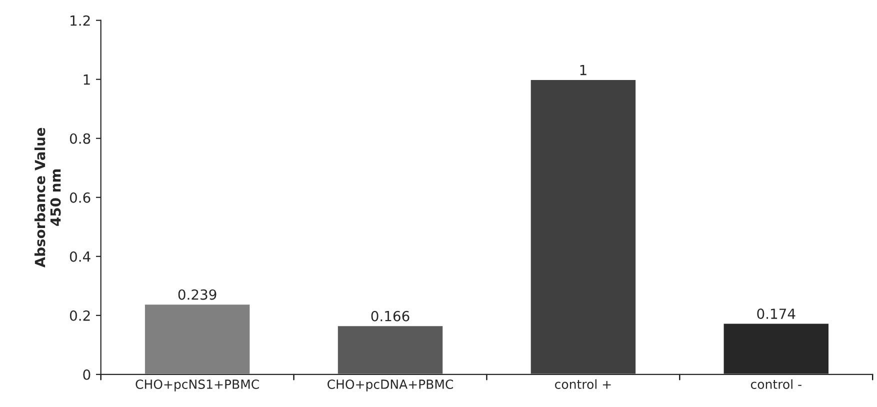  Describe the element at coordinates (80, 256) in the screenshot. I see `y-tick-label: 0.4` at that location.